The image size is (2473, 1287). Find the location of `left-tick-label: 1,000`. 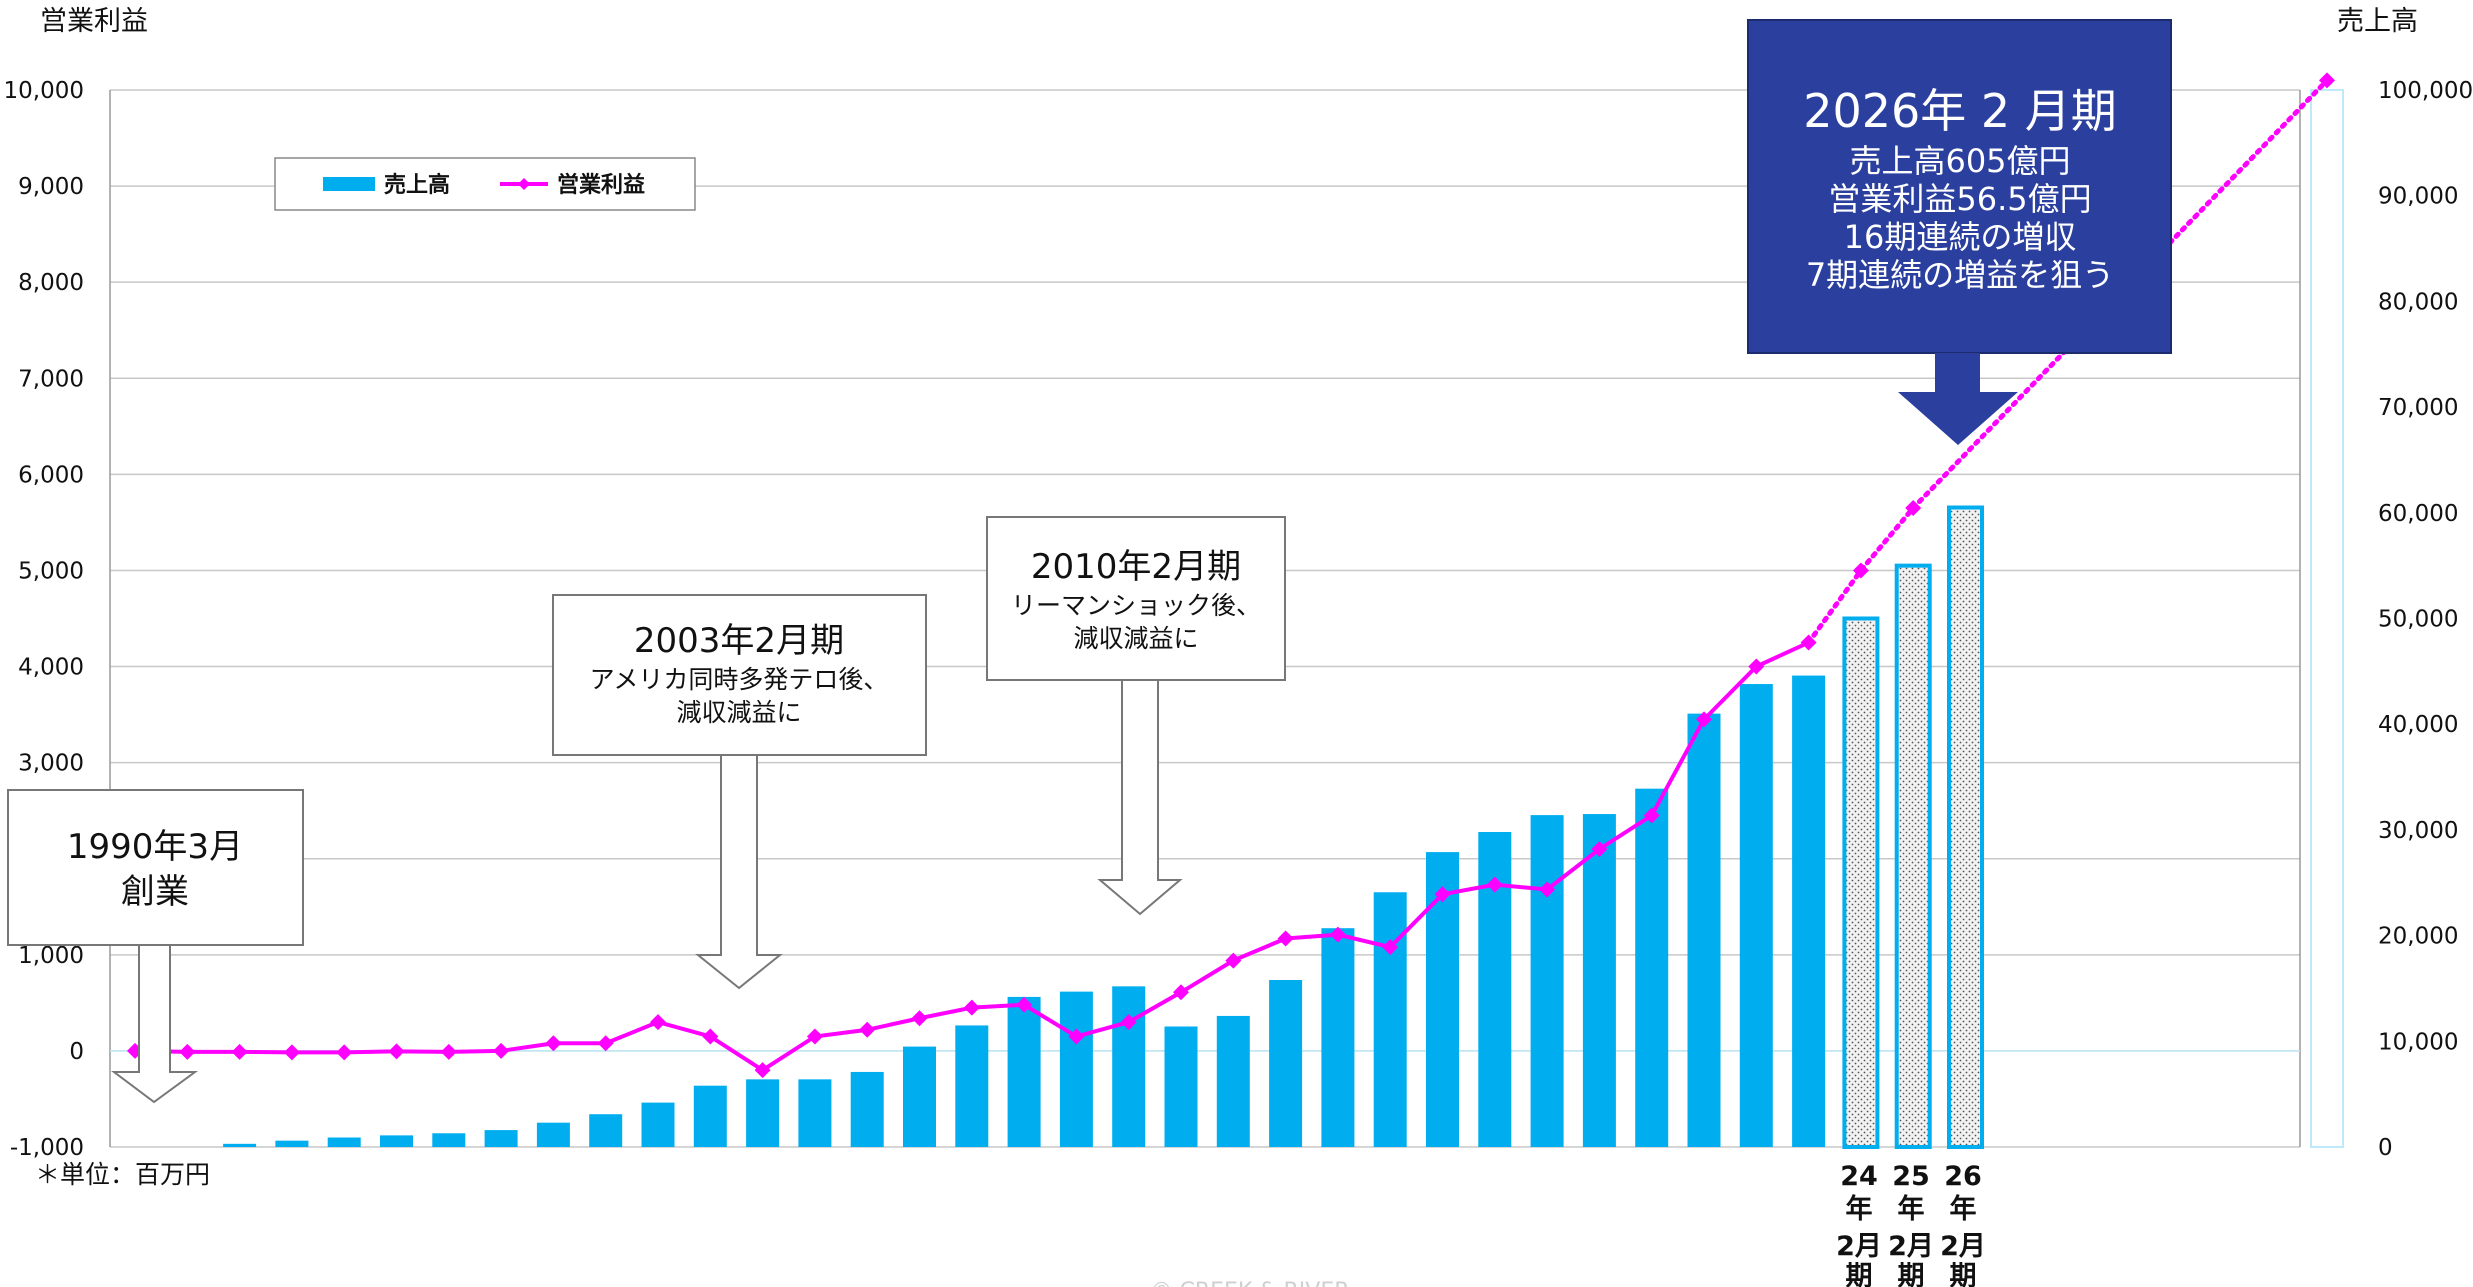

left-tick-label: 1,000 is located at coordinates (51, 956).